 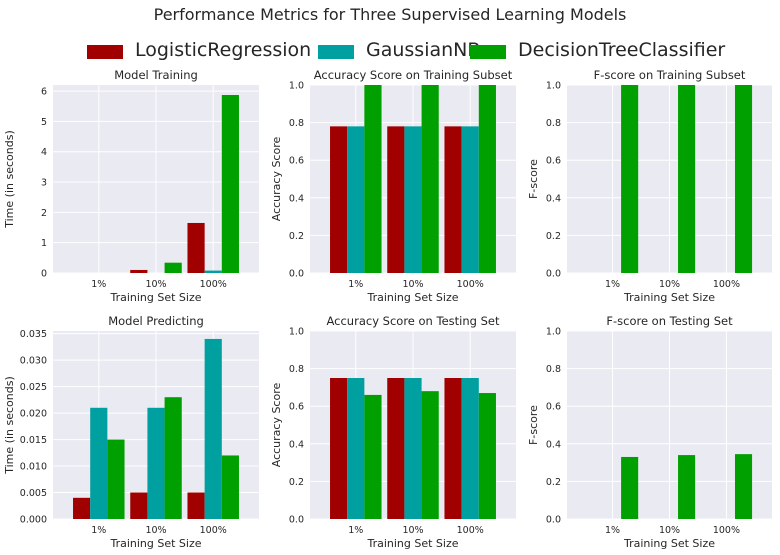 What do you see at coordinates (533, 179) in the screenshot?
I see `y-axis-label: F-score` at bounding box center [533, 179].